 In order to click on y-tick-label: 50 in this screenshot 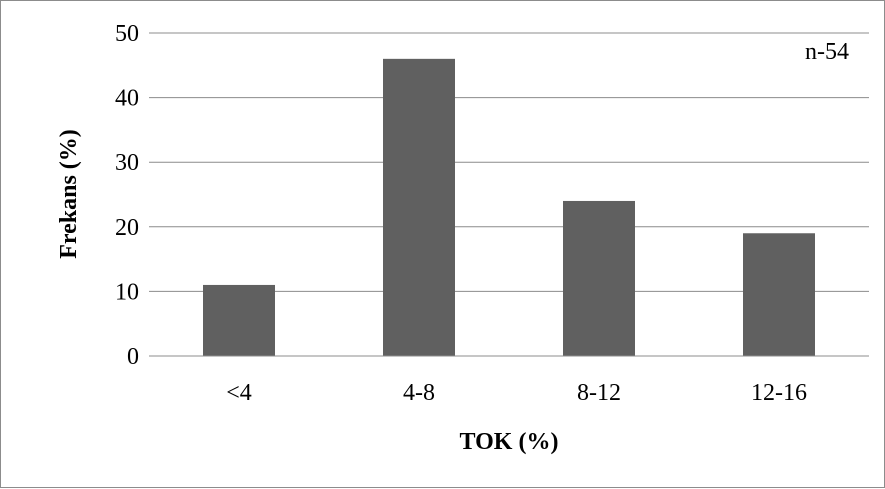, I will do `click(127, 34)`.